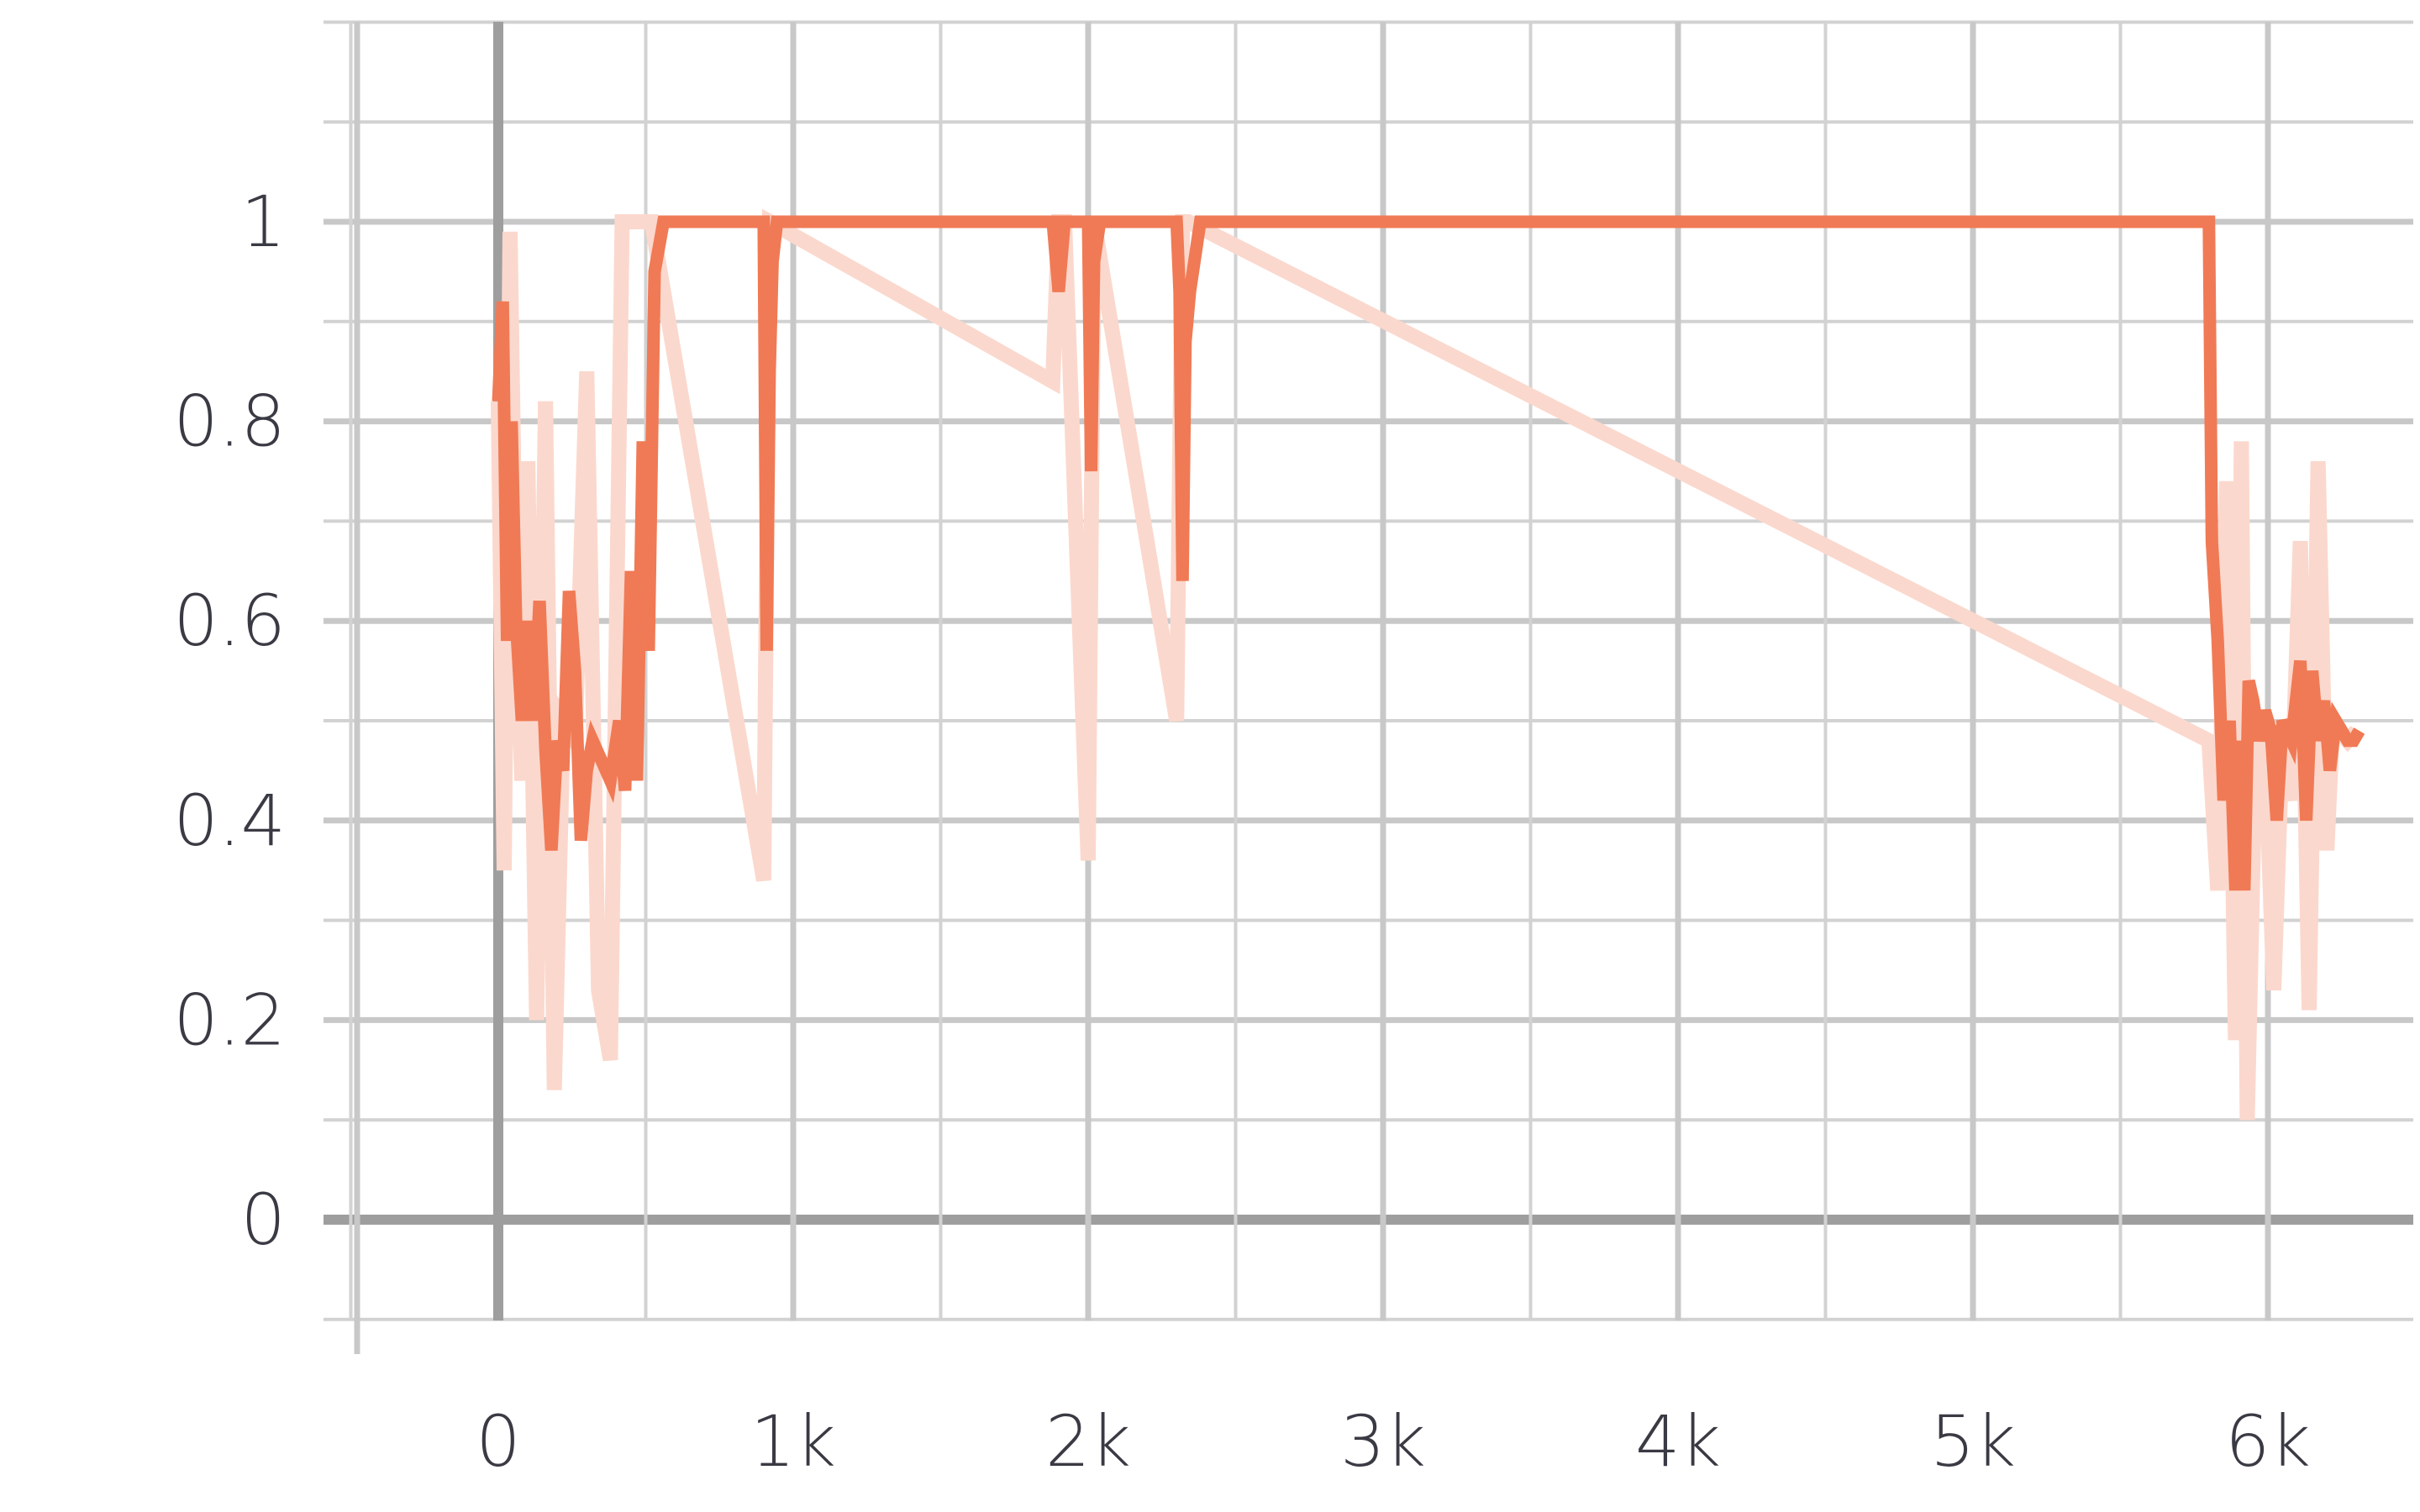 Image resolution: width=2420 pixels, height=1512 pixels. I want to click on y-tick-label: 0.4, so click(229, 821).